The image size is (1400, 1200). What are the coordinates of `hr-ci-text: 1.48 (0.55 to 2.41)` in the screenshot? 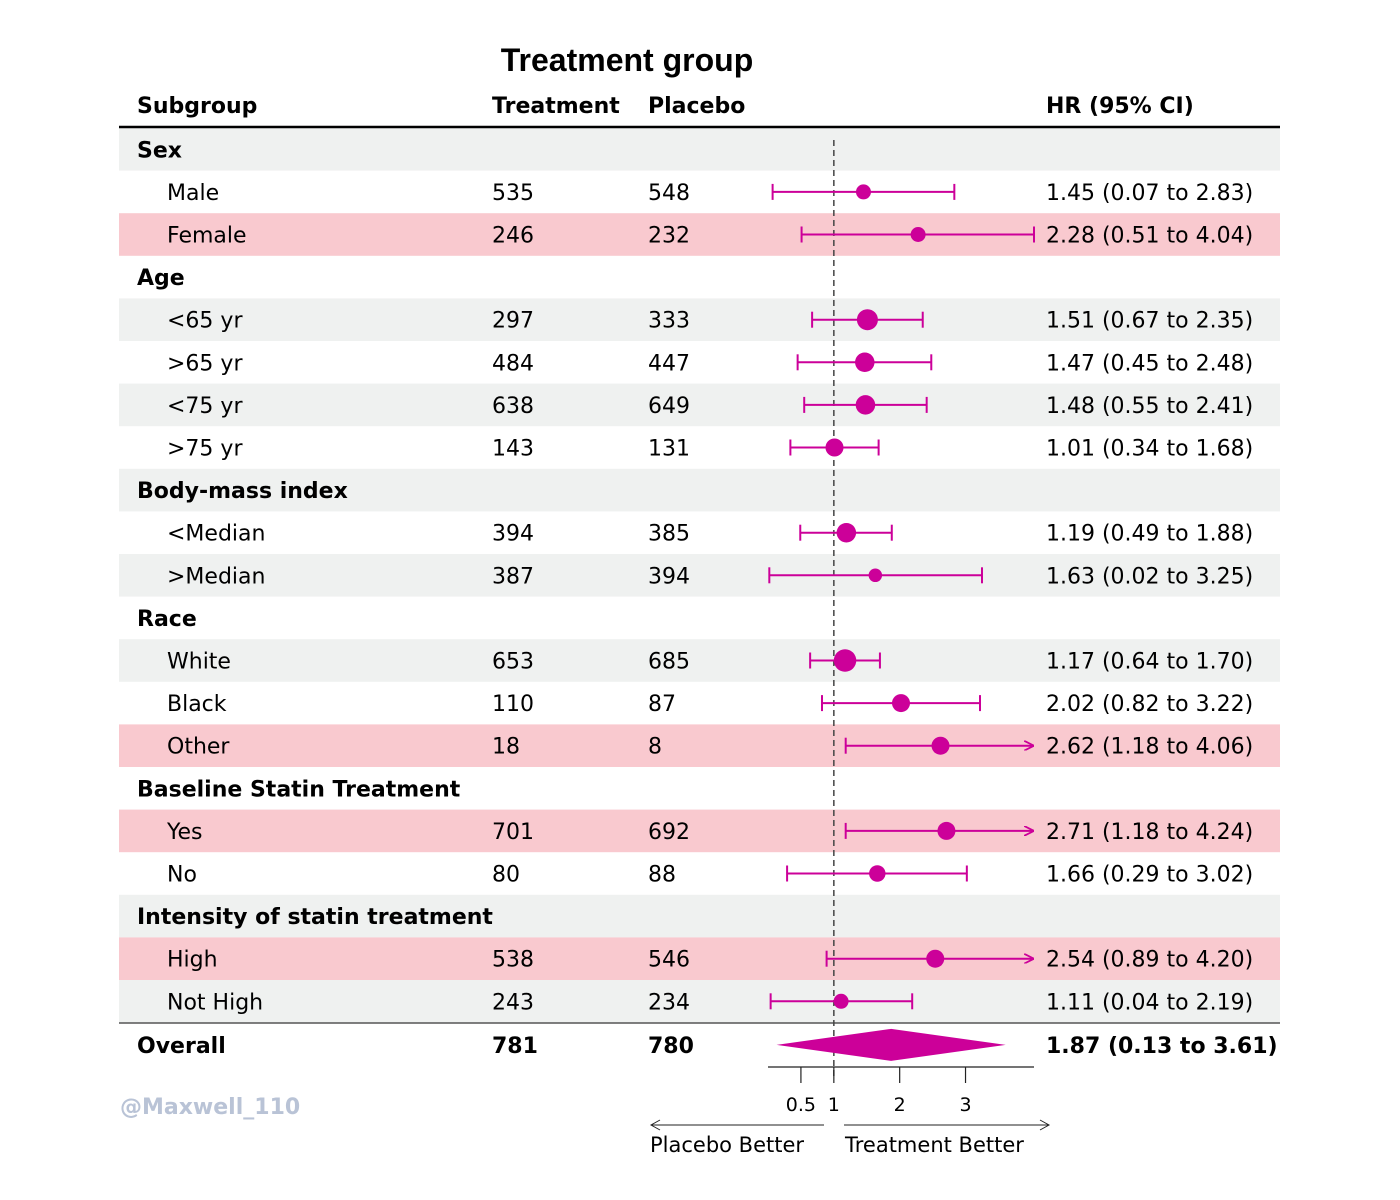 It's located at (1149, 406).